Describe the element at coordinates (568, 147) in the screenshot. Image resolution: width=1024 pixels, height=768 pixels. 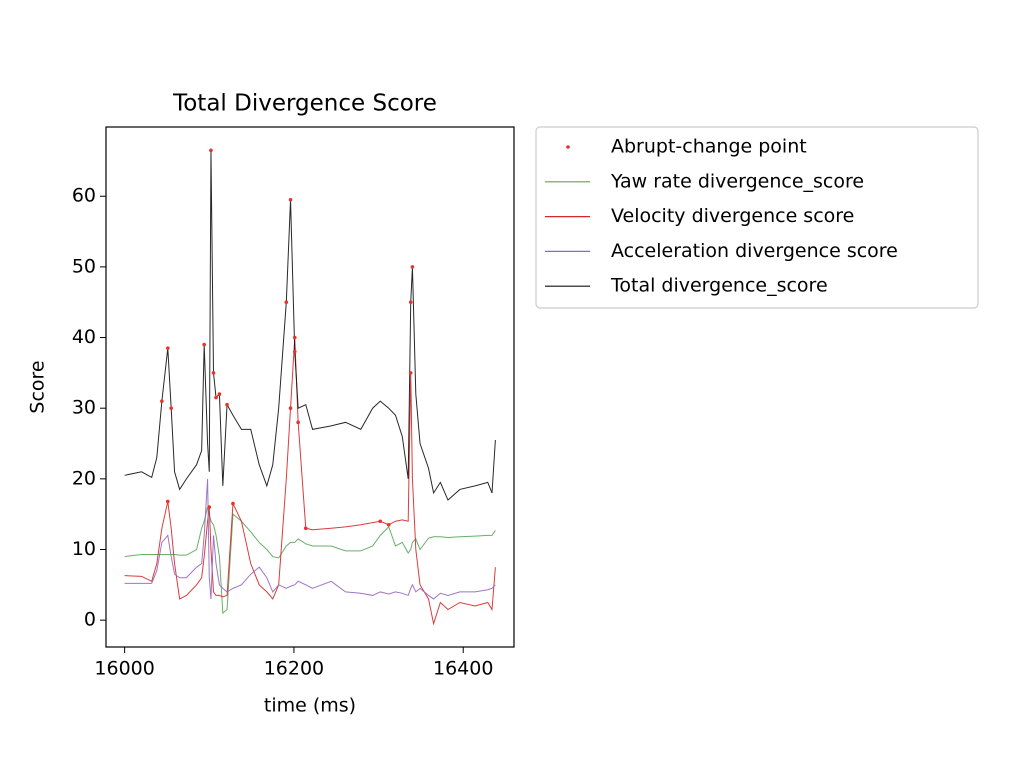
I see `legend-marker` at that location.